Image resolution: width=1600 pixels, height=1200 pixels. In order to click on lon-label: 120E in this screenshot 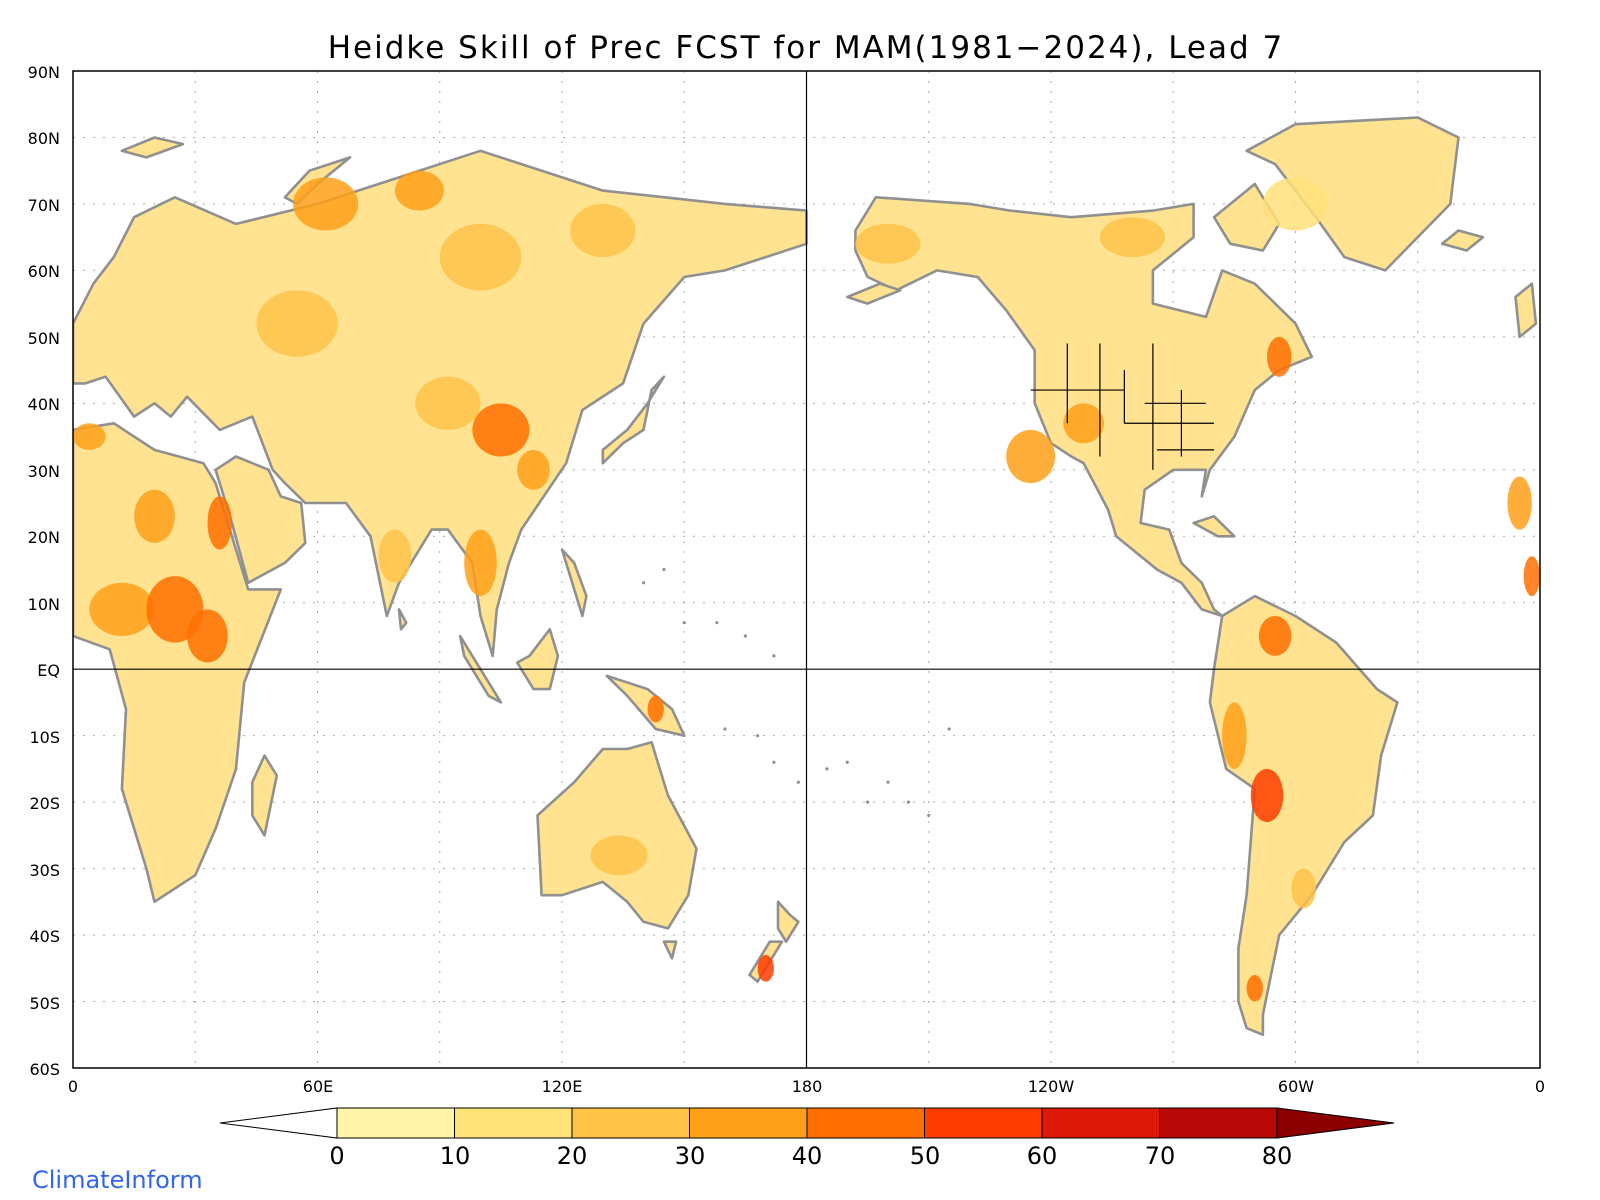, I will do `click(562, 1086)`.